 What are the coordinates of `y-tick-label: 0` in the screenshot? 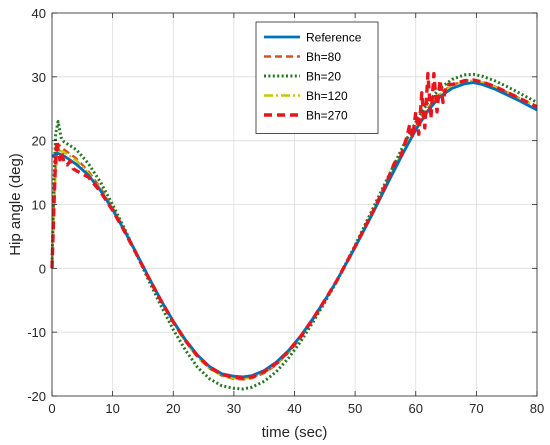 It's located at (42, 268).